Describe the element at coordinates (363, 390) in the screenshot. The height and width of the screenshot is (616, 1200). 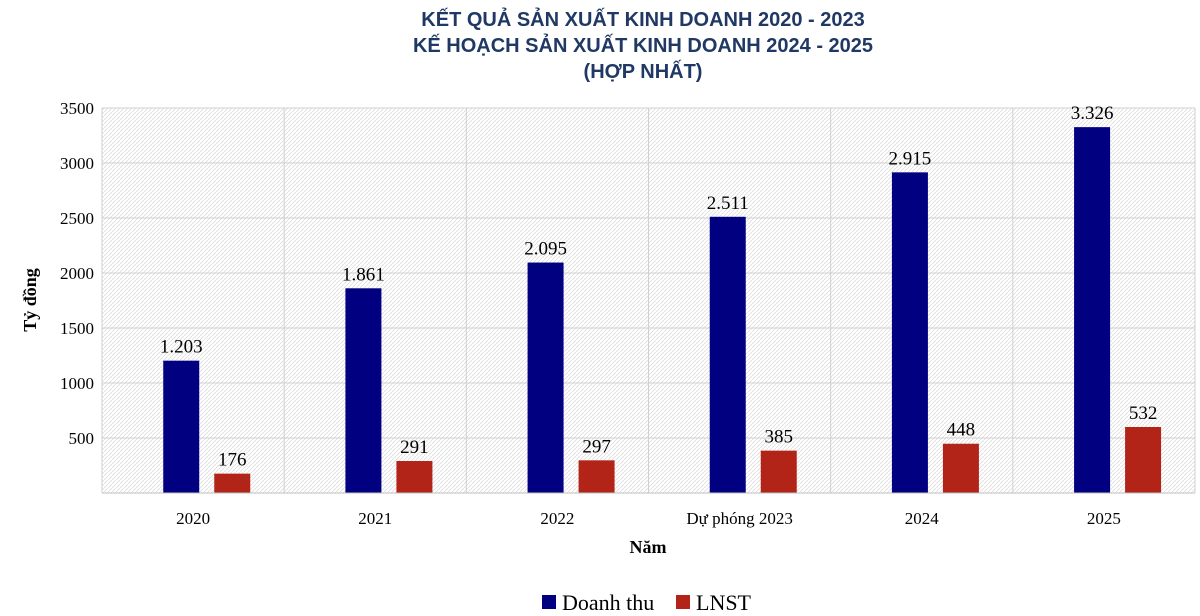
I see `bar-doanh-thu-2021` at that location.